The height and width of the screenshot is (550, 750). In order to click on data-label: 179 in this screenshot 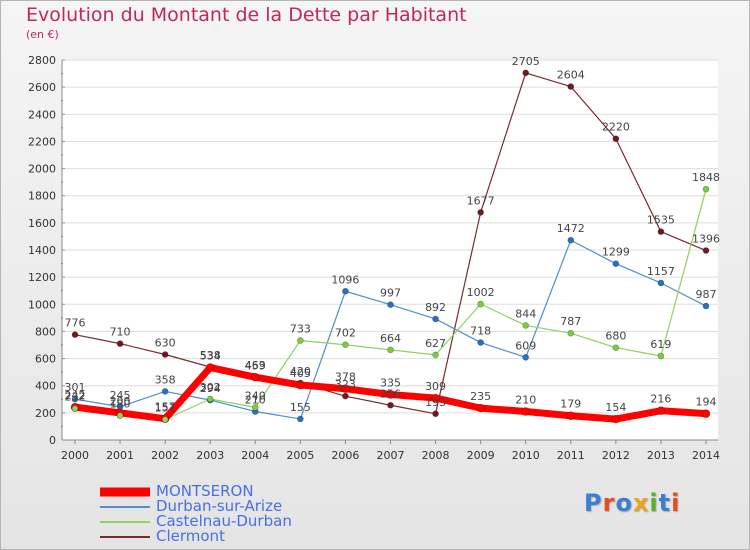, I will do `click(570, 404)`.